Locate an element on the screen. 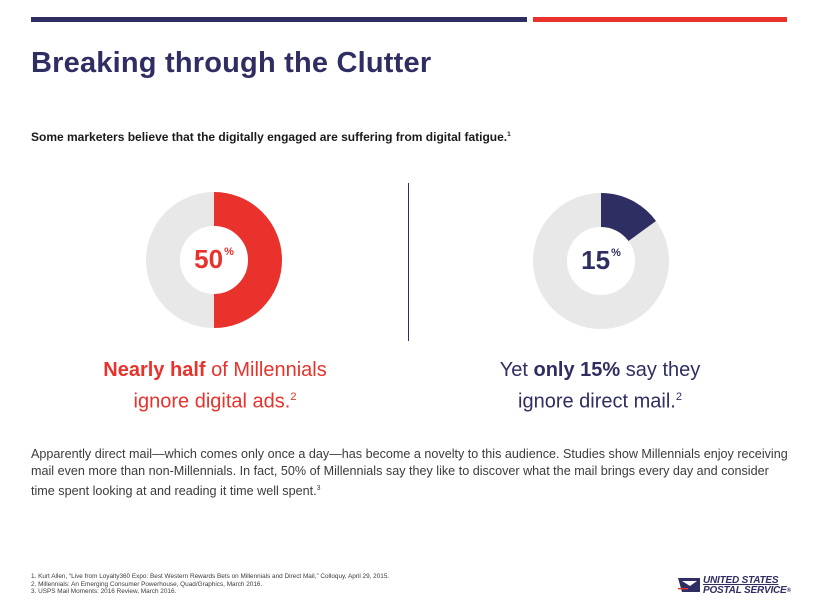 The height and width of the screenshot is (616, 821). page-title: Breaking through the Clutter is located at coordinates (231, 63).